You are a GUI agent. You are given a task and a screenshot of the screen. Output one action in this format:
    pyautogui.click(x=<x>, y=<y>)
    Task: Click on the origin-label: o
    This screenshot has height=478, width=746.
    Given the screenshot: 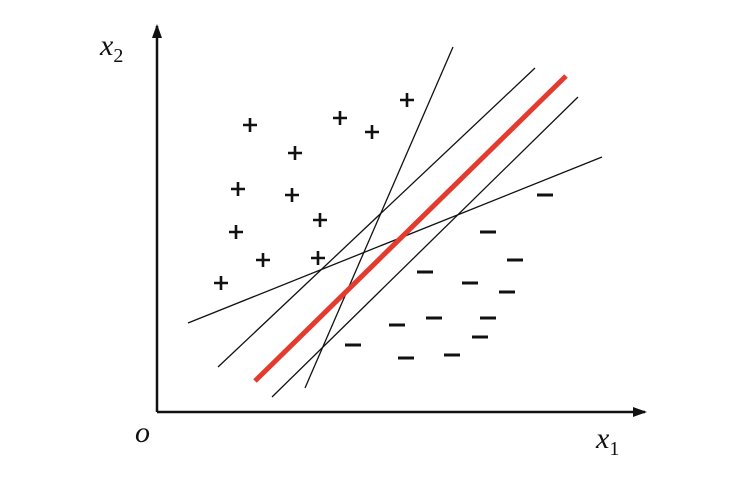 What is the action you would take?
    pyautogui.click(x=142, y=432)
    